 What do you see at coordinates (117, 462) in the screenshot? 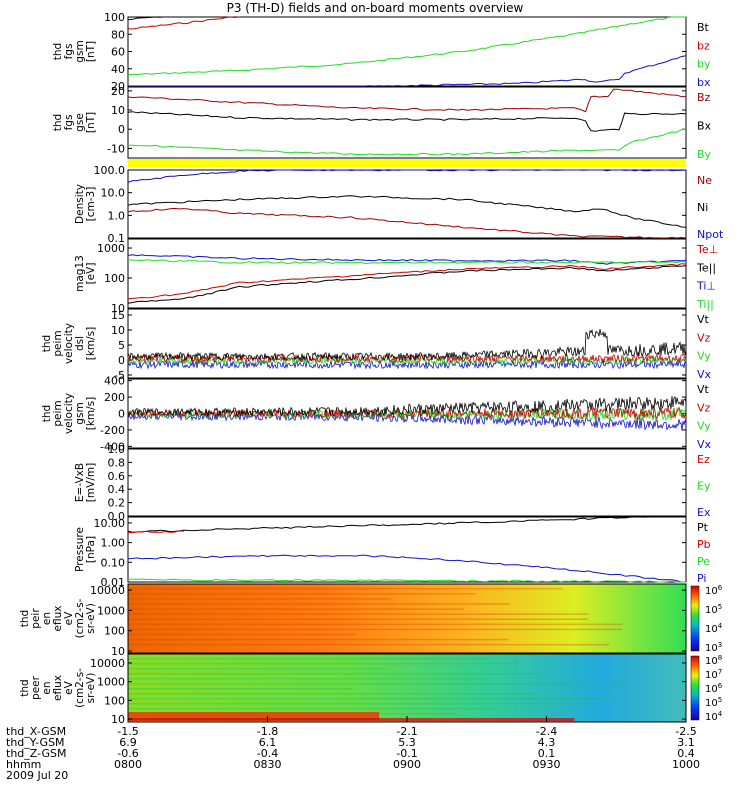
I see `y-tick-label: 0.8` at bounding box center [117, 462].